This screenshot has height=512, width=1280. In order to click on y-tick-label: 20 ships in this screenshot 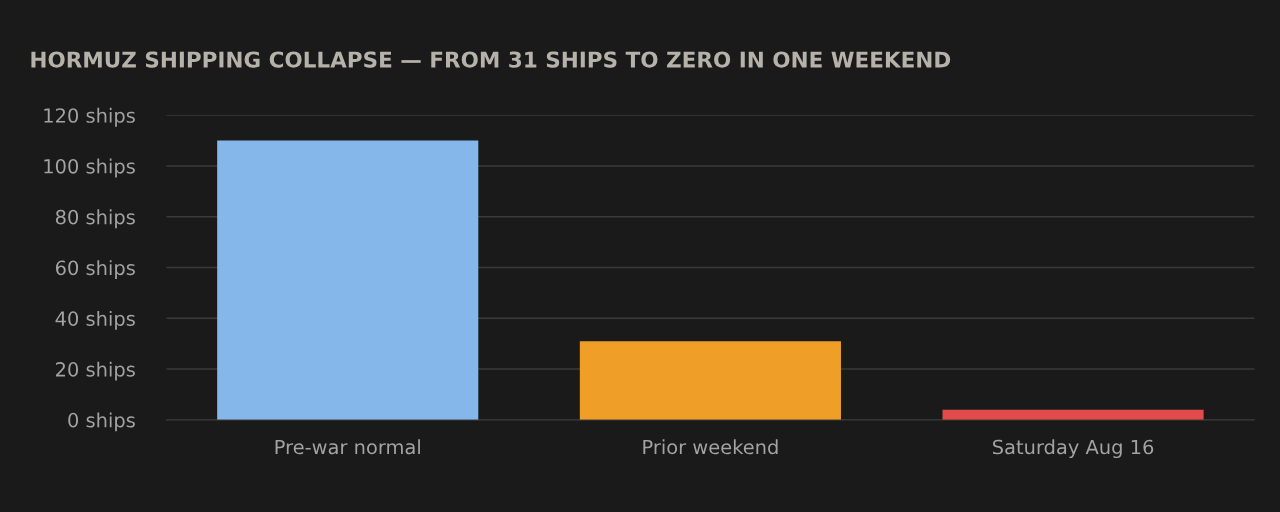, I will do `click(95, 371)`.